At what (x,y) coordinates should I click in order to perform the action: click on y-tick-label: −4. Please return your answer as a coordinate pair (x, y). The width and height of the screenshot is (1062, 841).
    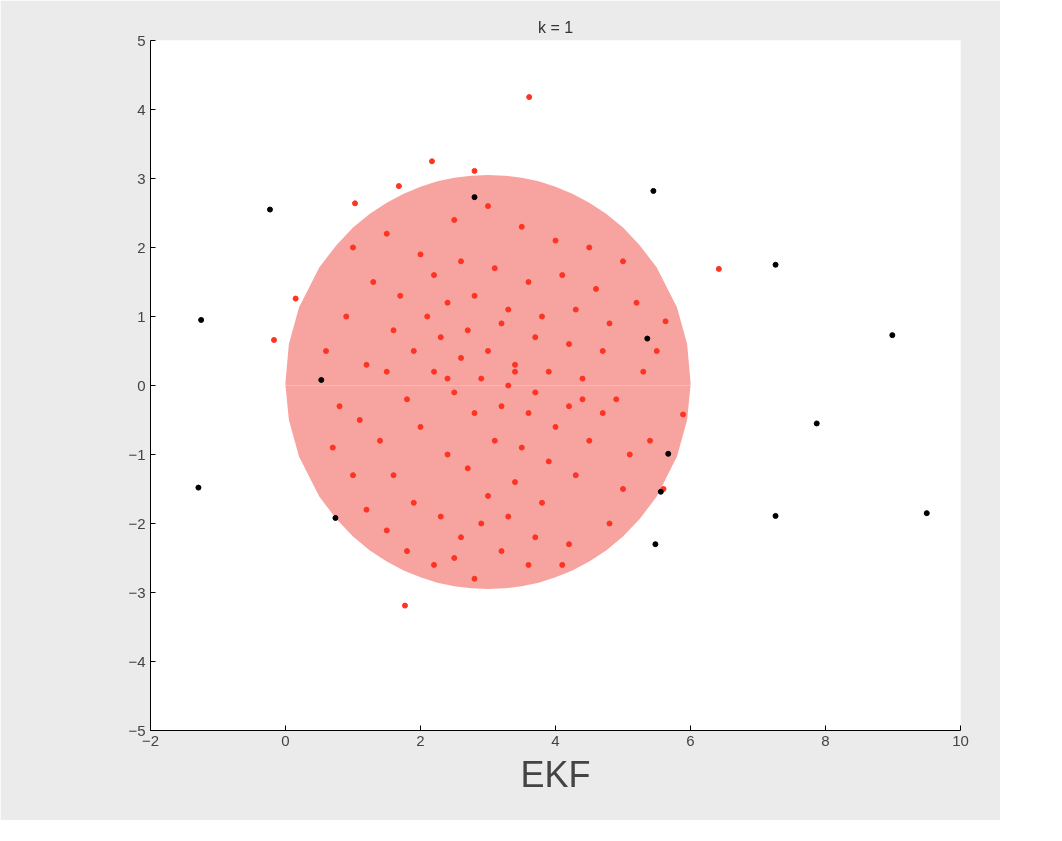
    Looking at the image, I should click on (137, 661).